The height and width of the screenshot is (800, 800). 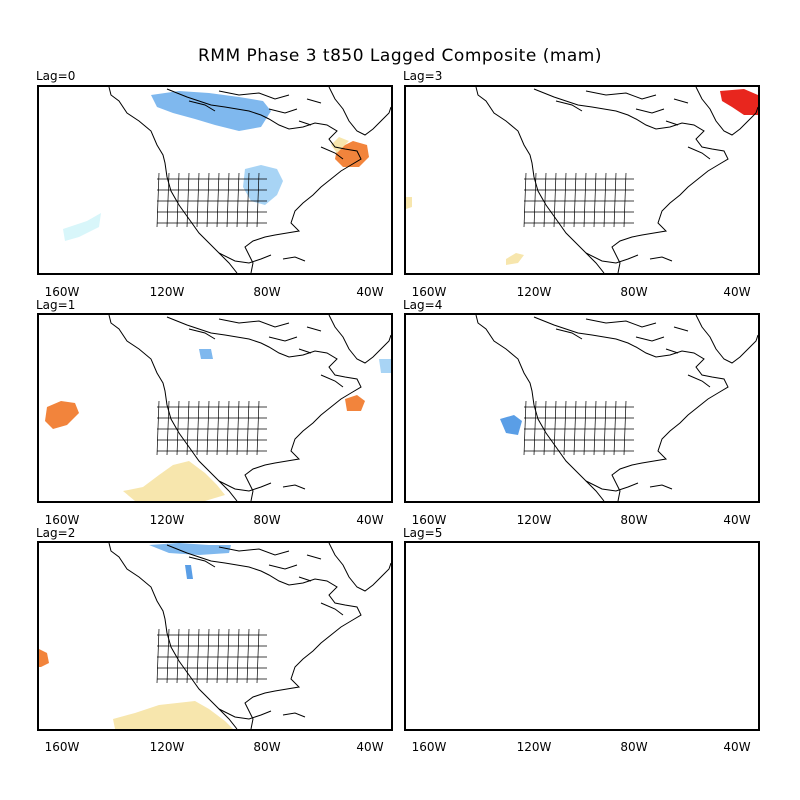 I want to click on map-panel-lag3, so click(x=582, y=180).